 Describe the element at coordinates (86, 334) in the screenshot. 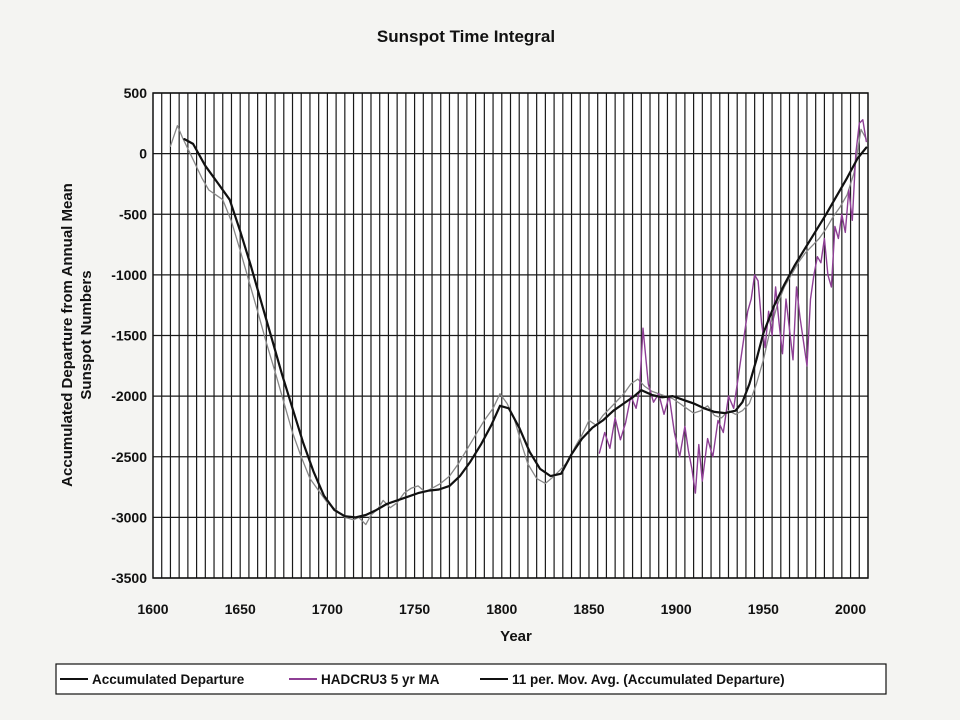

I see `y-axis-title-line-2: Sunspot Numbers` at that location.